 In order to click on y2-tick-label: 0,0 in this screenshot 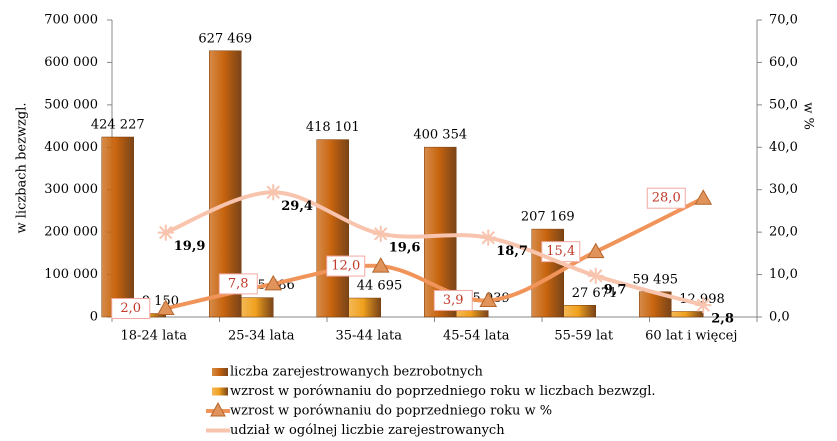, I will do `click(779, 317)`.